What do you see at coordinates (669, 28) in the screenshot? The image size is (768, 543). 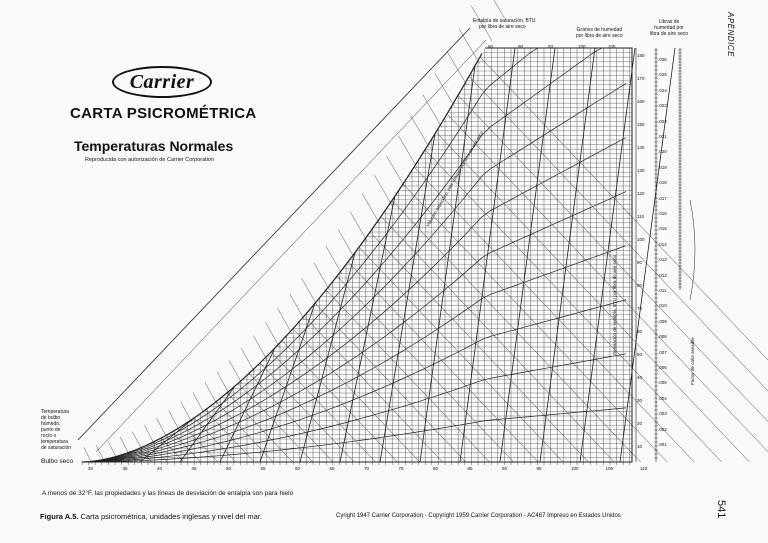 I see `pounds-label: Libras de humedad por libra de aire seco` at bounding box center [669, 28].